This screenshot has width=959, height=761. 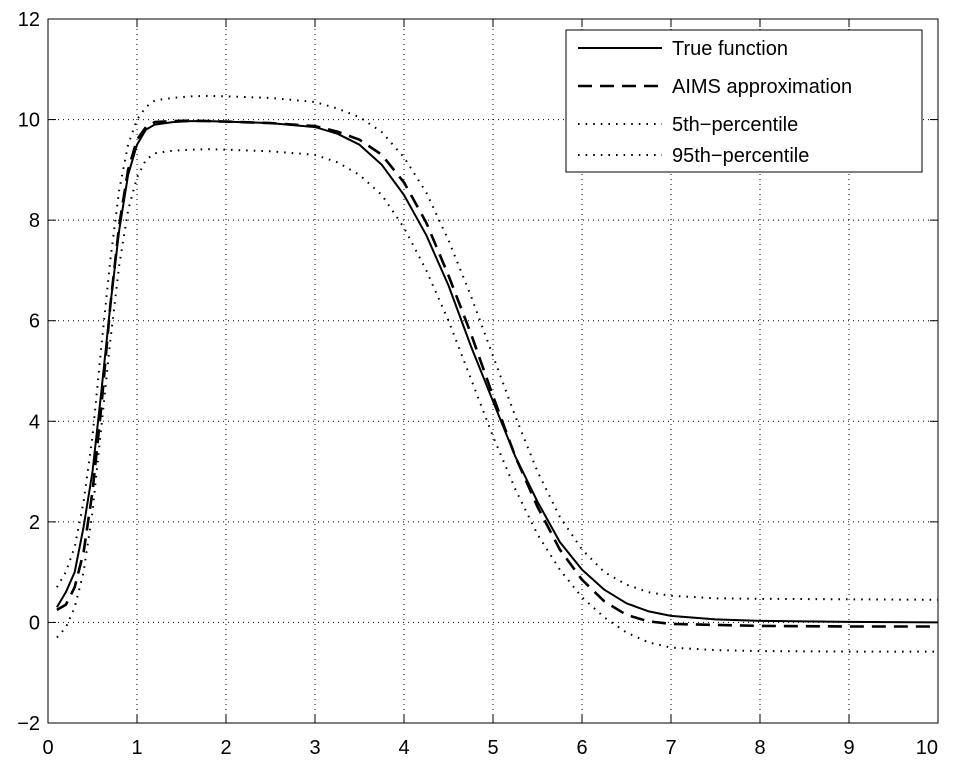 I want to click on y-tick-label: 6, so click(x=34, y=322).